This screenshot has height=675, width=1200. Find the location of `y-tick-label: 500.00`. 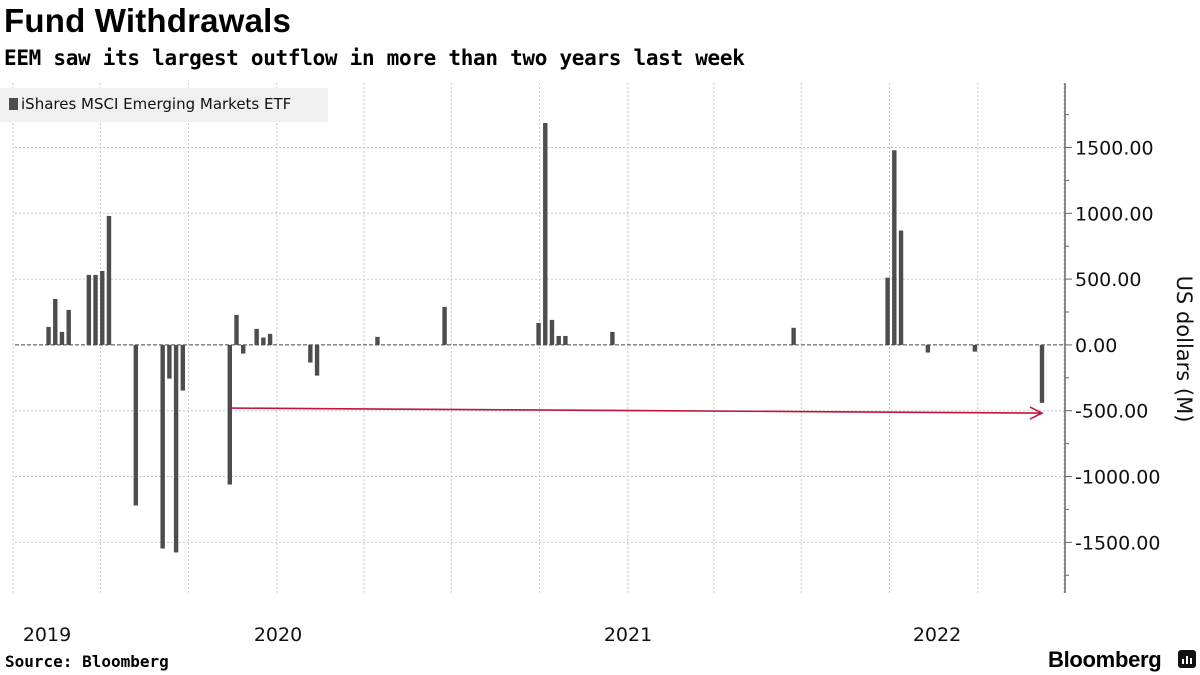

y-tick-label: 500.00 is located at coordinates (1108, 280).